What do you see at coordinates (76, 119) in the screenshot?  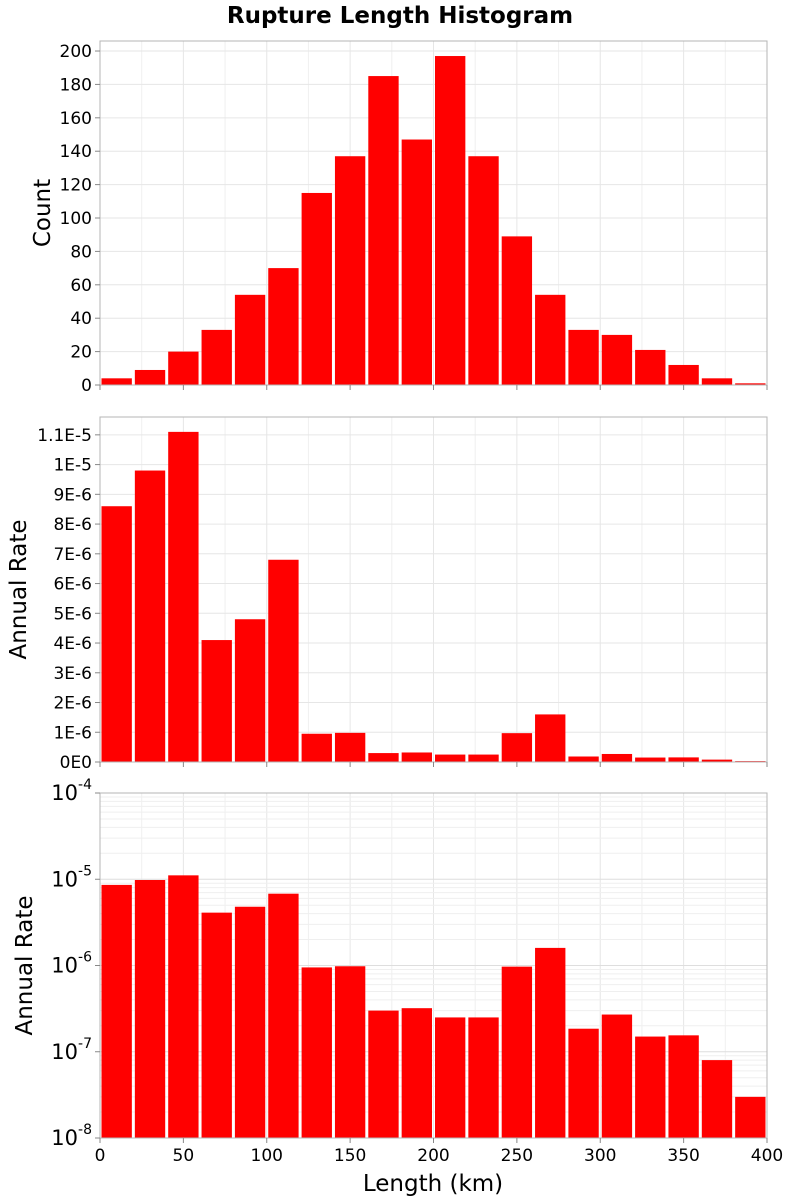 I see `y-tick-label: 160` at bounding box center [76, 119].